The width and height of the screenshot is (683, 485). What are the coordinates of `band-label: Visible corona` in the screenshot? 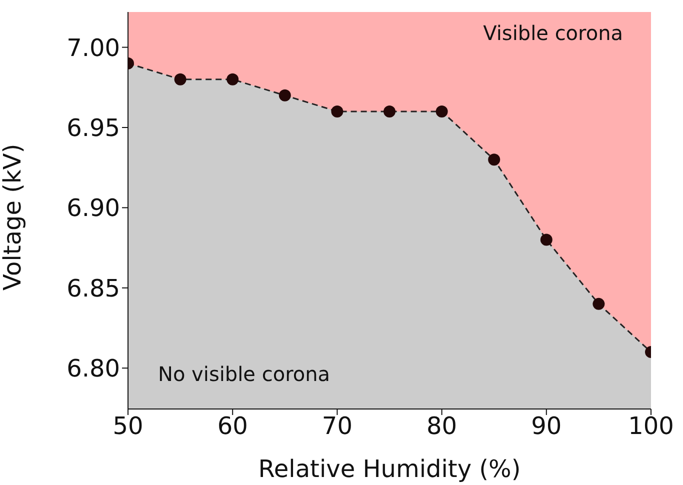 It's located at (553, 33).